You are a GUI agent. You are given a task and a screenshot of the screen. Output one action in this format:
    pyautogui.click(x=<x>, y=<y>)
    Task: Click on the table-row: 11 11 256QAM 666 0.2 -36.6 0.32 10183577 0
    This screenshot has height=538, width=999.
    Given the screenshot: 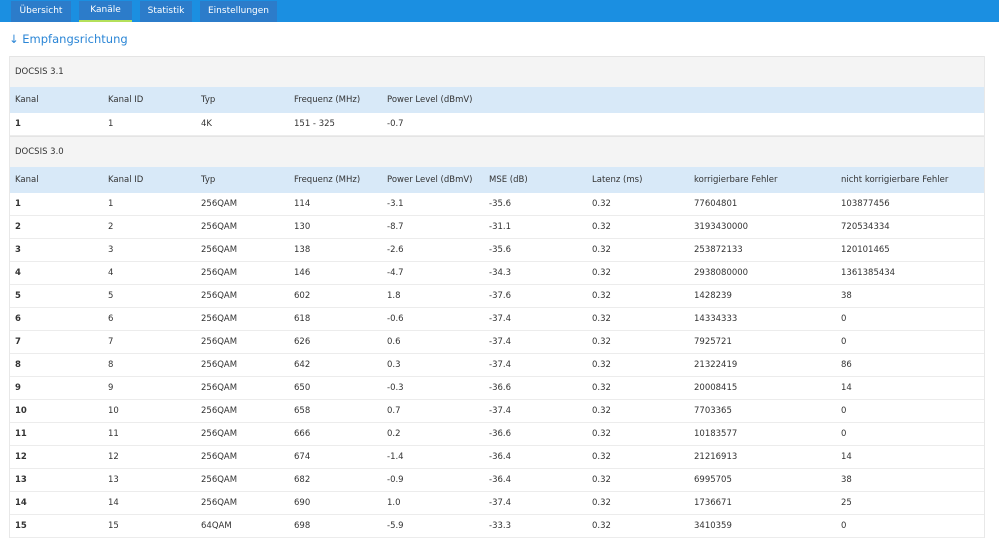 What is the action you would take?
    pyautogui.click(x=497, y=434)
    